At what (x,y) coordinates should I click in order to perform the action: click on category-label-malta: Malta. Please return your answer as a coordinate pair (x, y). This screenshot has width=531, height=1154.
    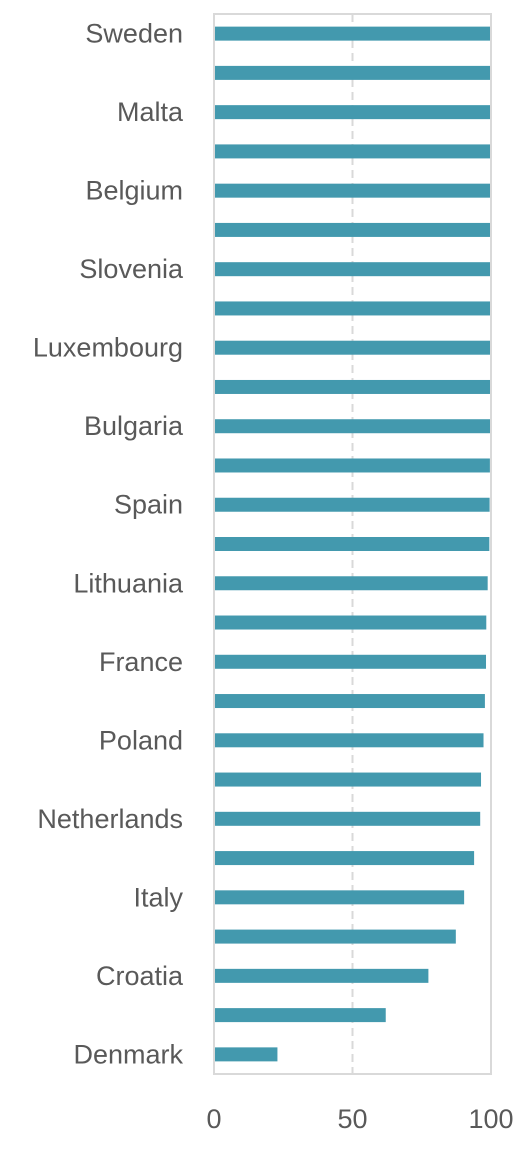
    Looking at the image, I should click on (150, 112).